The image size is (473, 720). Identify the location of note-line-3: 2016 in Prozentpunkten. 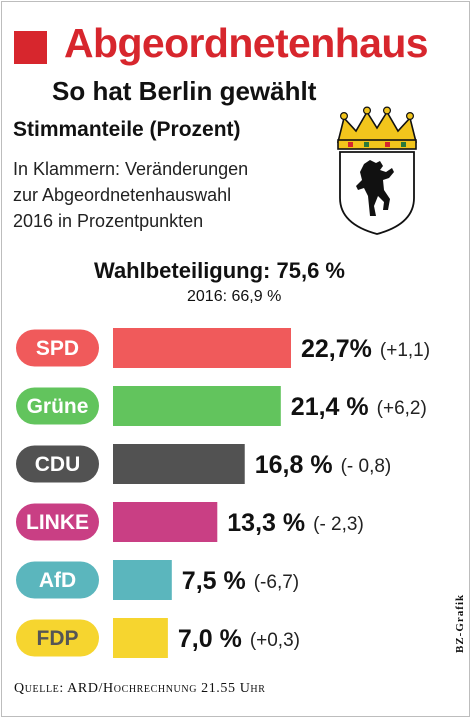
(108, 221).